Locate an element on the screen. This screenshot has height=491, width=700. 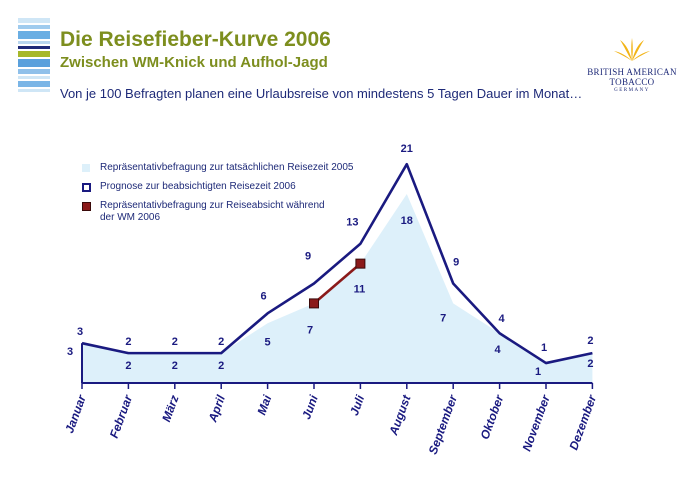
wm-marker-Juni is located at coordinates (314, 303).